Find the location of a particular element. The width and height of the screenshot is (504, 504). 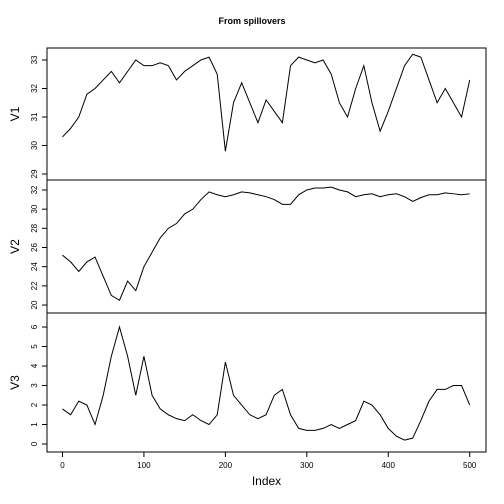

chart-title: From spillovers is located at coordinates (251, 21).